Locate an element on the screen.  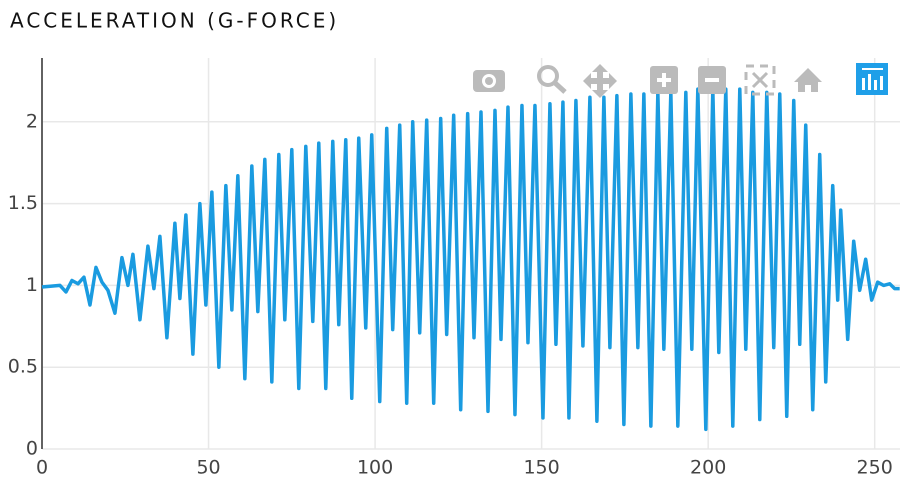
y-tick-label: 1.5 is located at coordinates (23, 203).